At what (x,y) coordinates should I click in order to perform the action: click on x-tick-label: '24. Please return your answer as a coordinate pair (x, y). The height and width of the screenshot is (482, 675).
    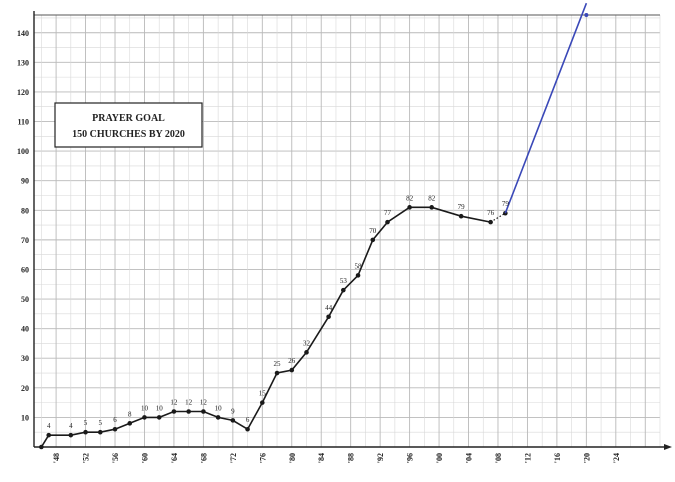
    Looking at the image, I should click on (616, 458).